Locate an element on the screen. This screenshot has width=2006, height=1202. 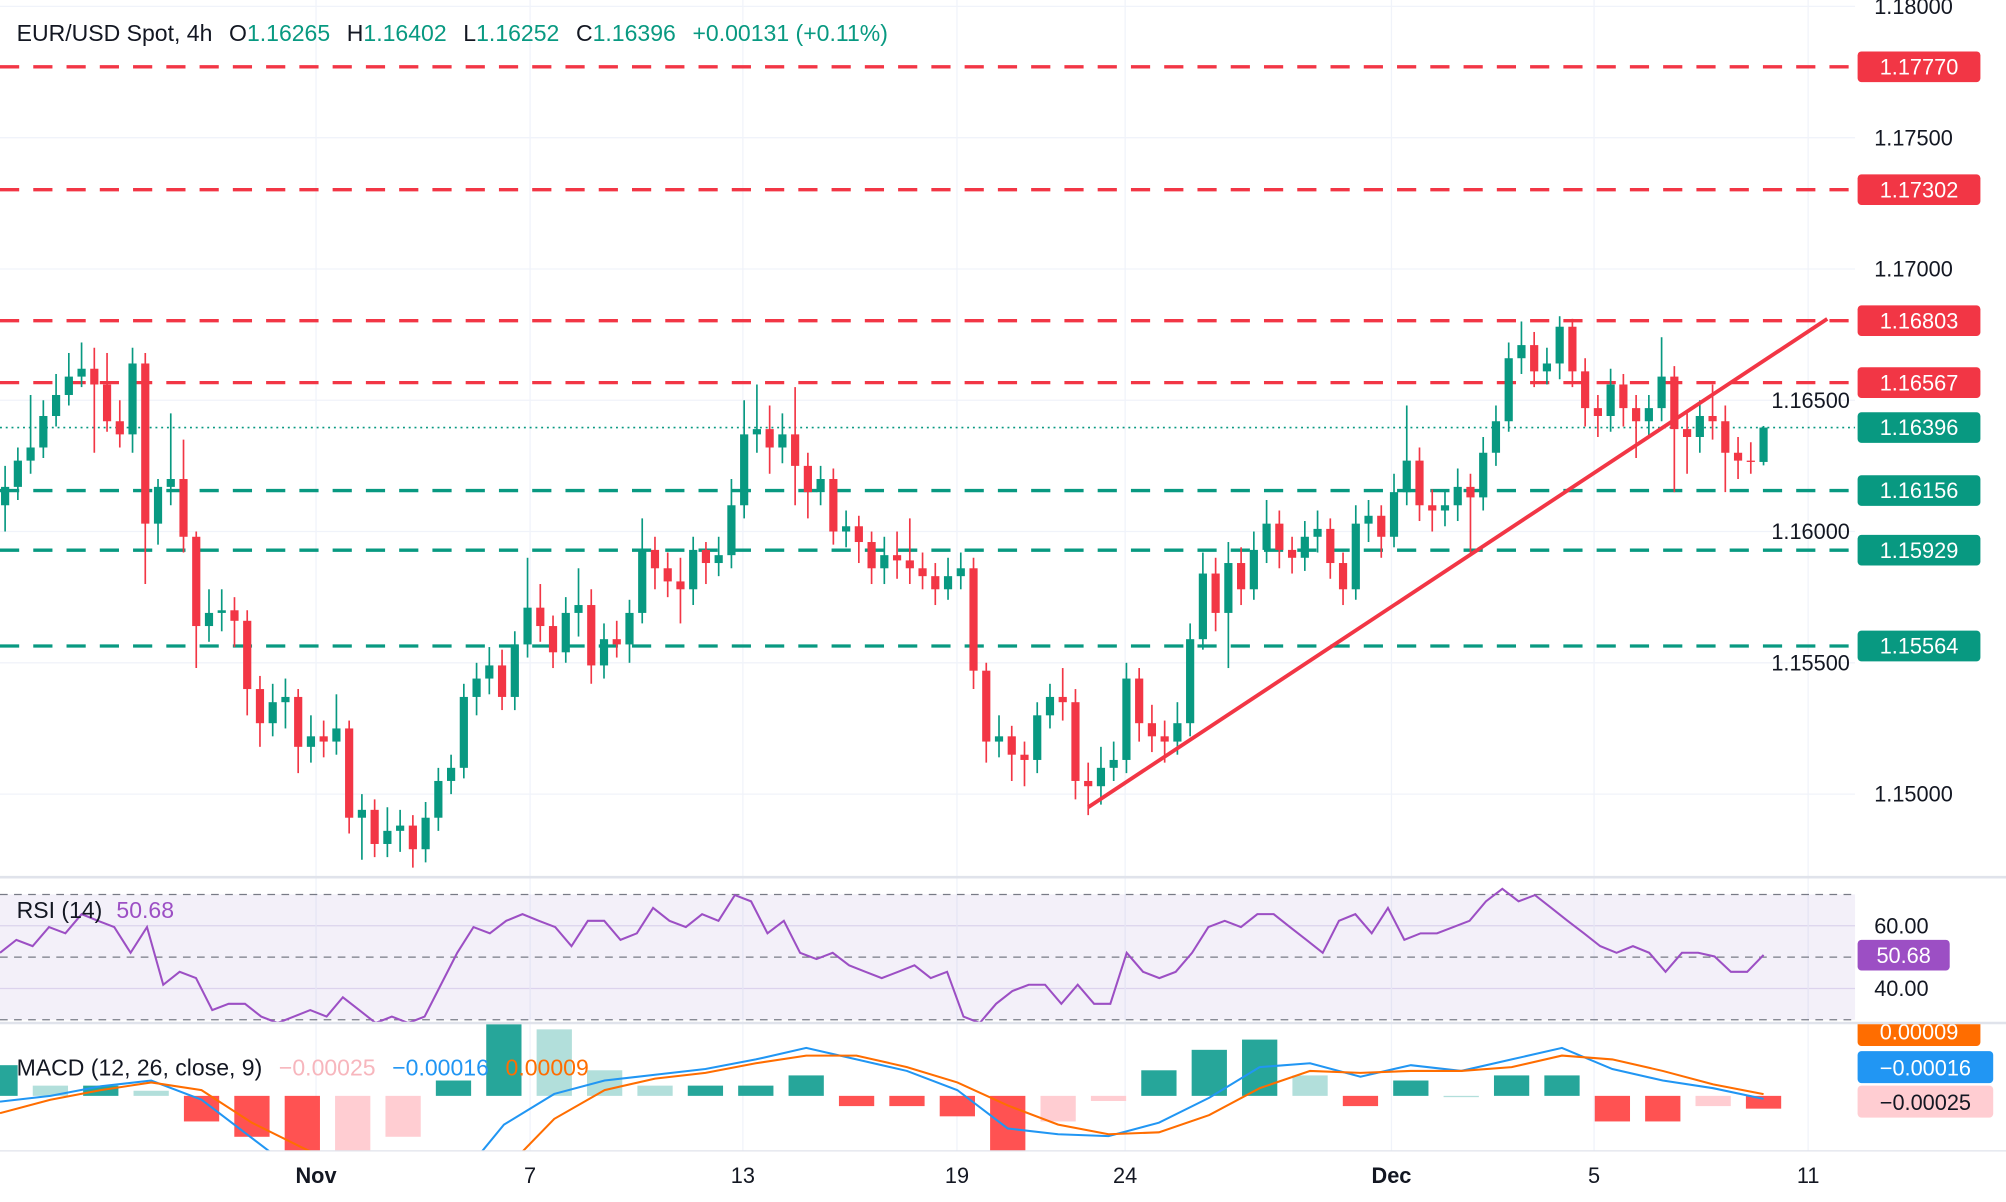
time-label: 5 is located at coordinates (1594, 1175).